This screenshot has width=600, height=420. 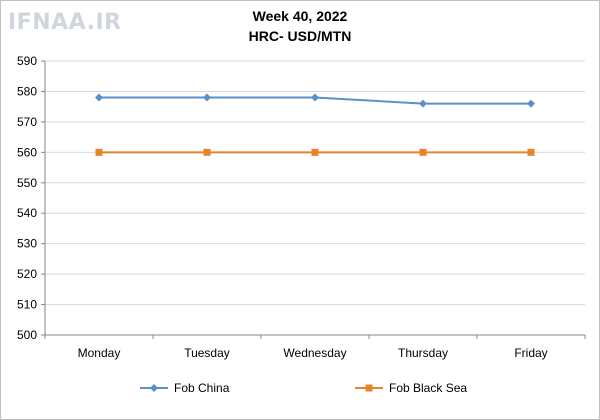 I want to click on y-tick-label: 560, so click(x=27, y=152).